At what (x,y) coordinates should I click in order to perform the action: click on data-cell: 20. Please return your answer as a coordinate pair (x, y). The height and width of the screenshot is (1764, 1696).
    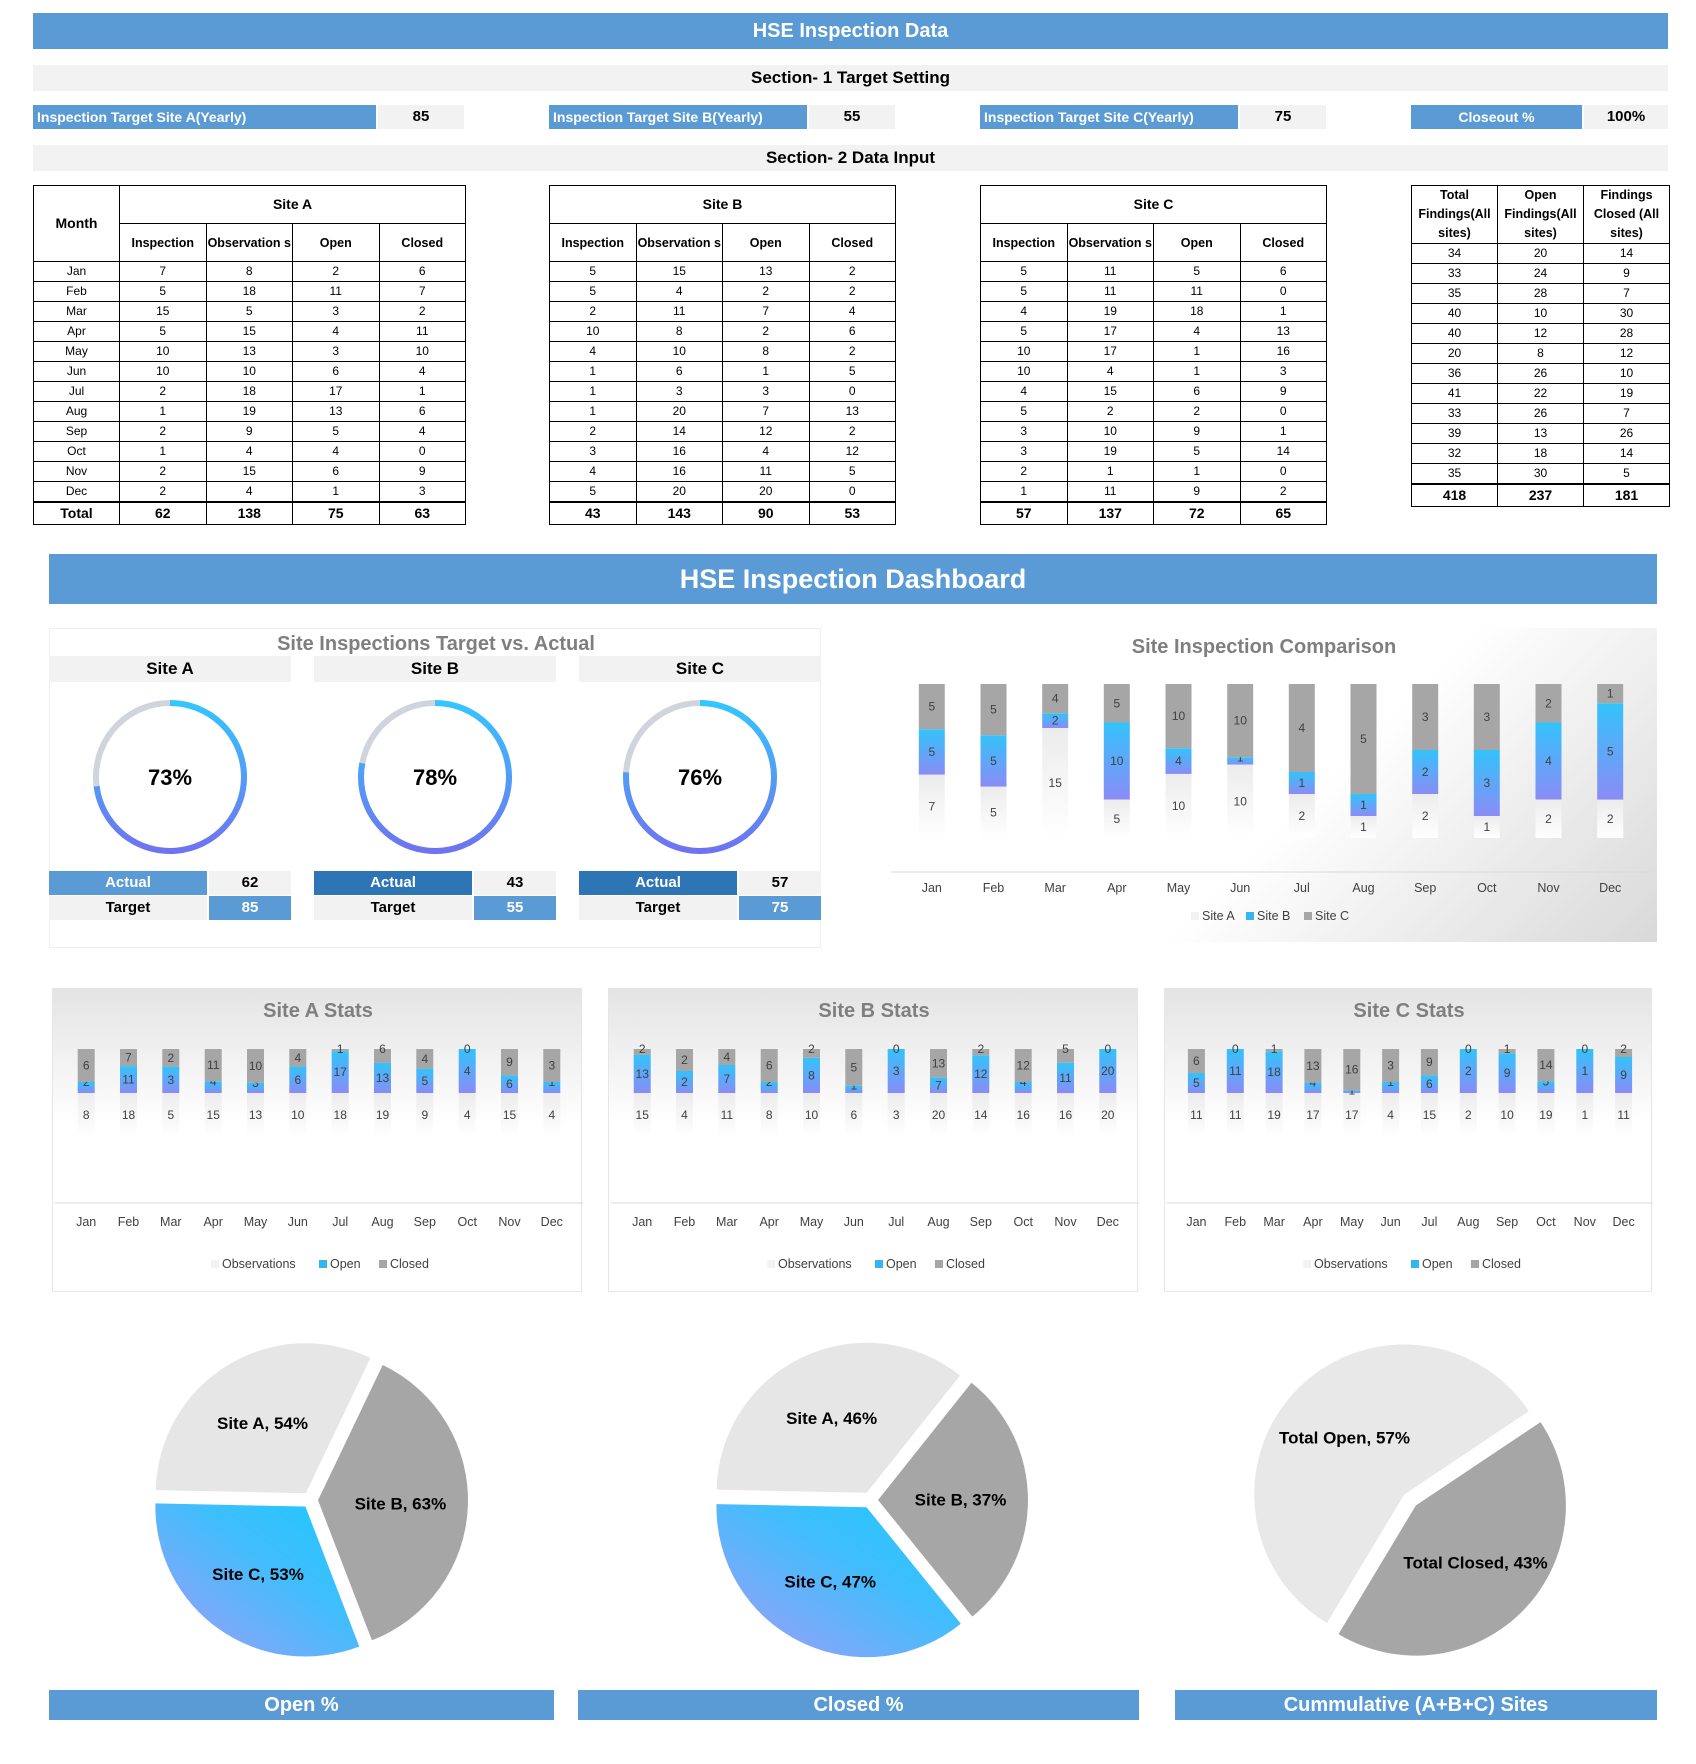
    Looking at the image, I should click on (679, 492).